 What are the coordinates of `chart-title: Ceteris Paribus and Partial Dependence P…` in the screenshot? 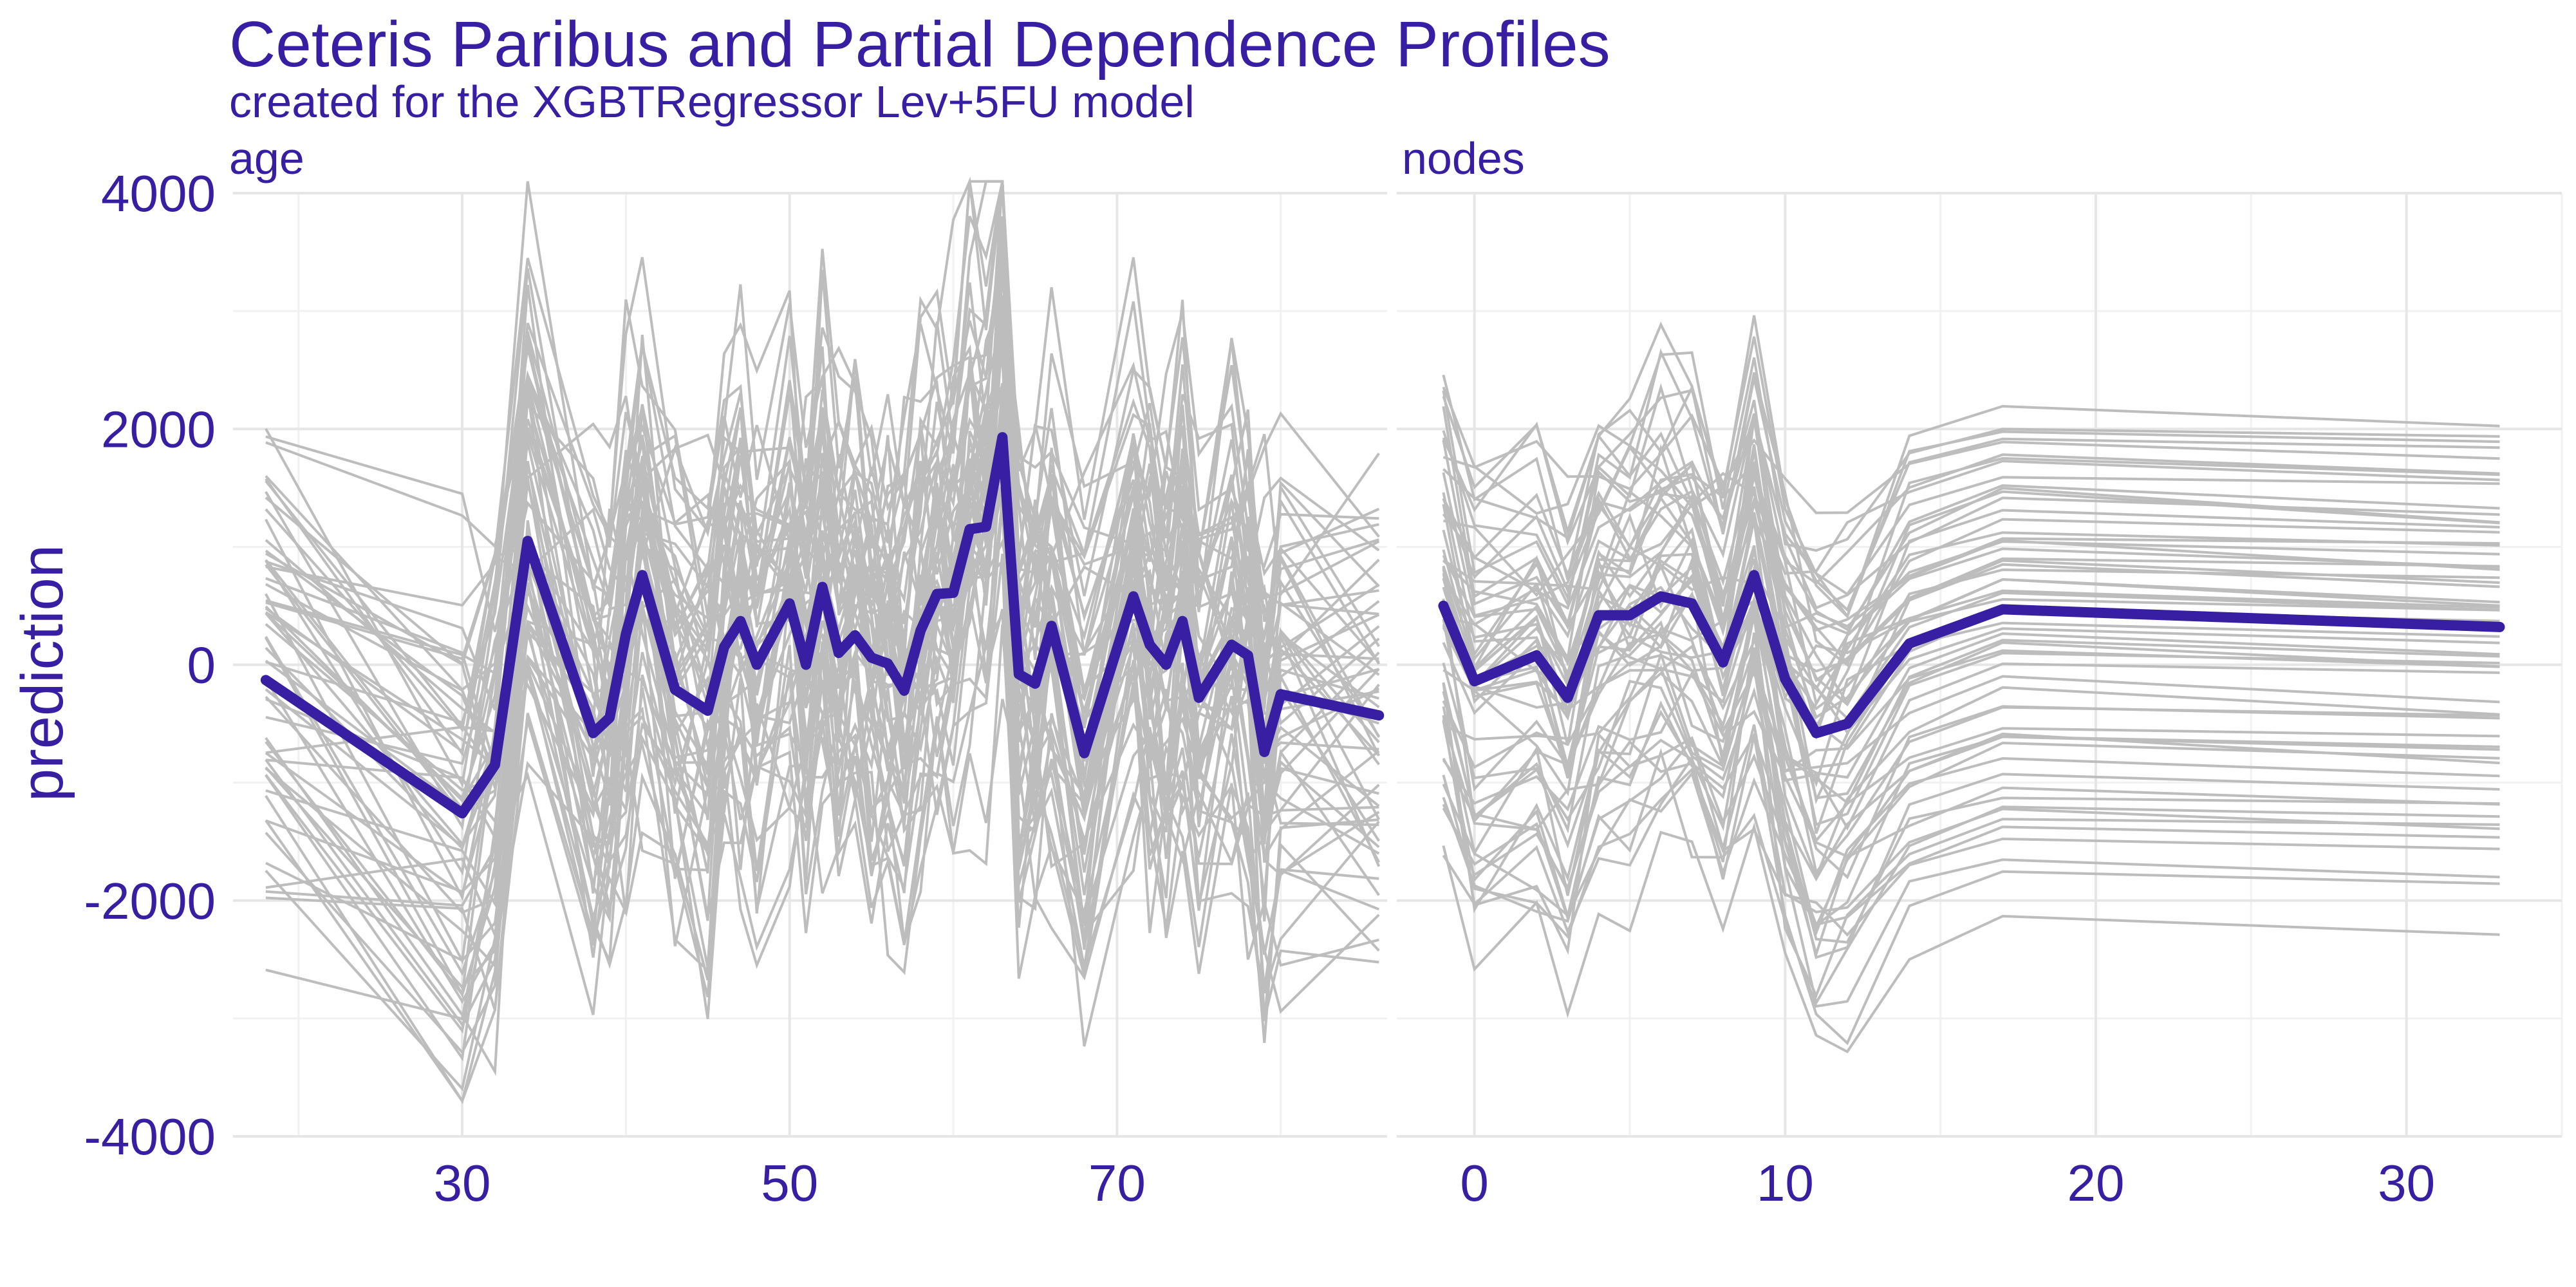 It's located at (919, 44).